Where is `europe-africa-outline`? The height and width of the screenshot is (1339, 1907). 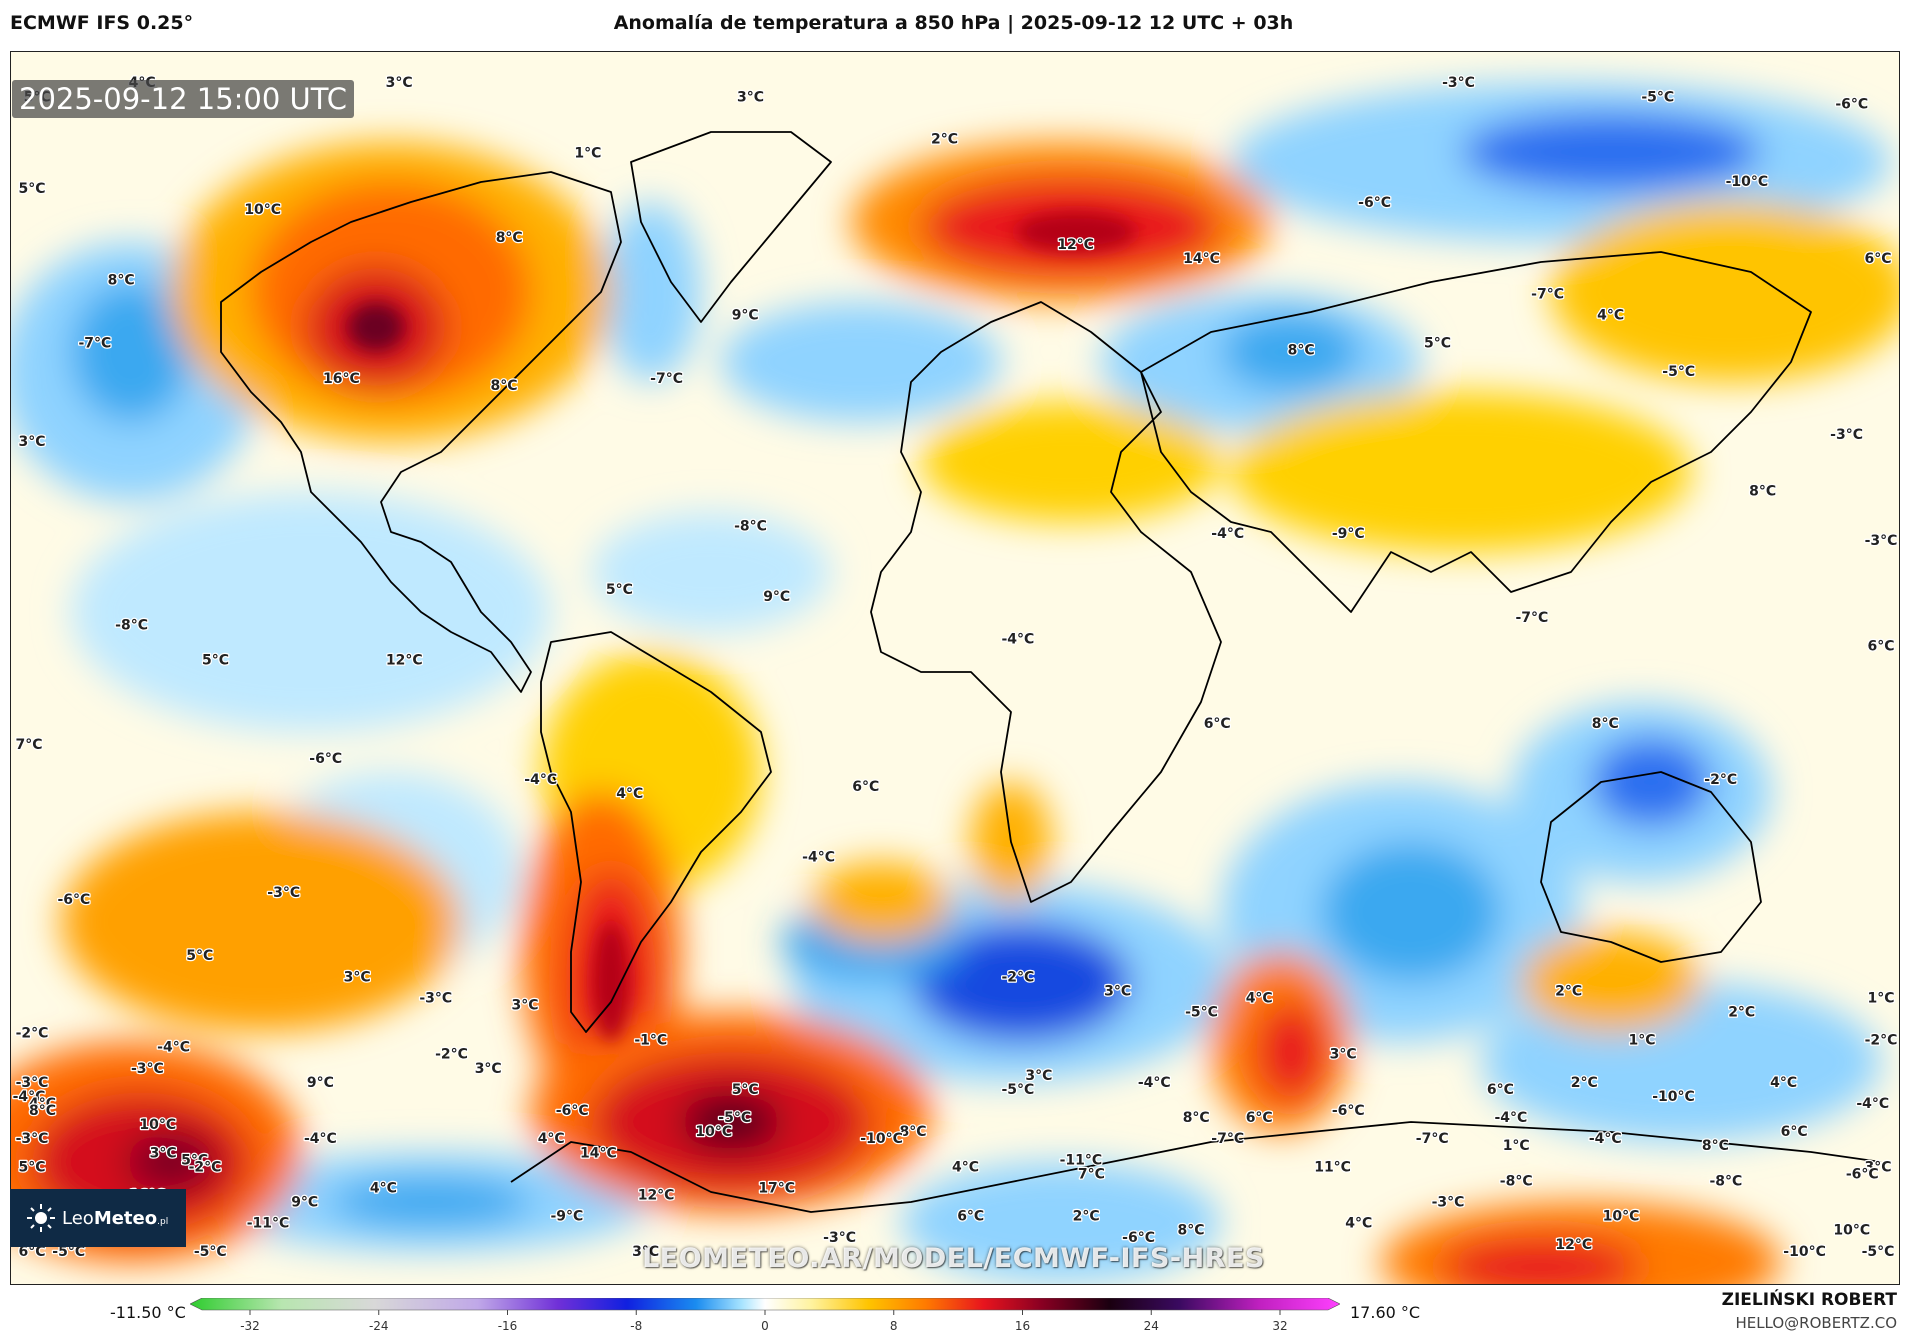
europe-africa-outline is located at coordinates (1046, 602).